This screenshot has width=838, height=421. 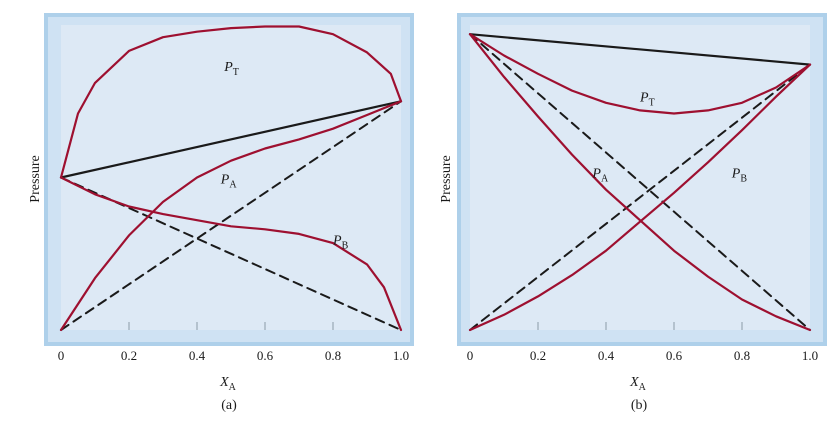 What do you see at coordinates (228, 384) in the screenshot?
I see `x-axis-title-a: XA` at bounding box center [228, 384].